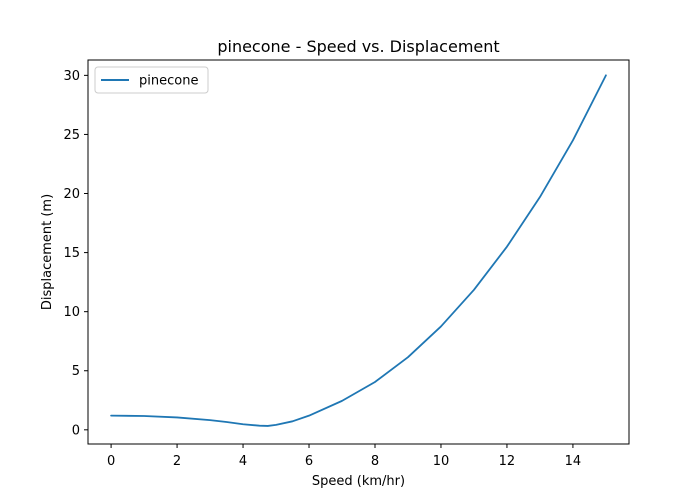 This screenshot has height=500, width=700. I want to click on y-tick-label: 15, so click(71, 253).